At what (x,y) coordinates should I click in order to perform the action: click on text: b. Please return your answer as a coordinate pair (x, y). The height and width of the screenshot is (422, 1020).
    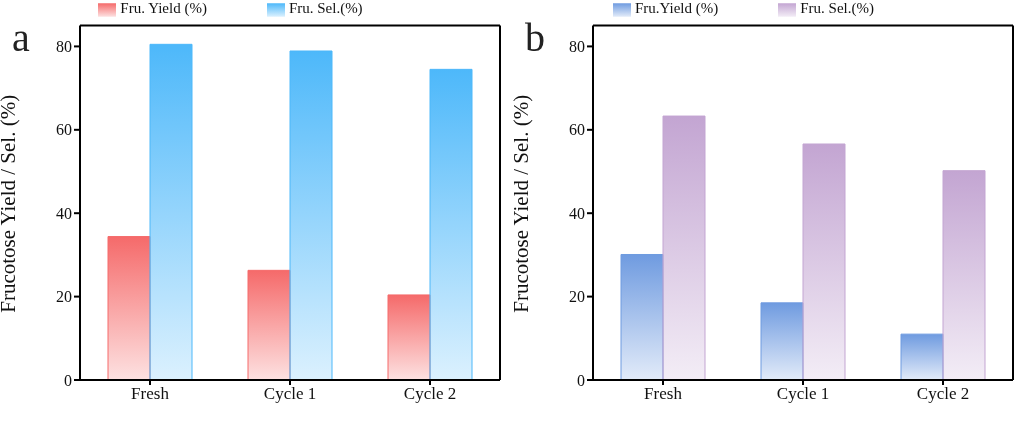
    Looking at the image, I should click on (535, 37).